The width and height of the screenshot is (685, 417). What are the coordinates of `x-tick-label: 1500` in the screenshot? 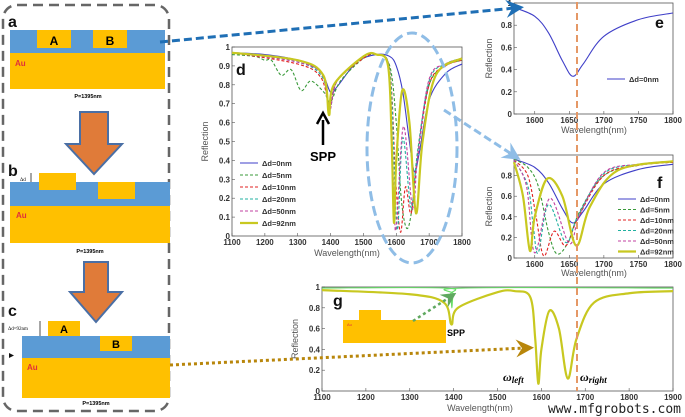 It's located at (498, 397).